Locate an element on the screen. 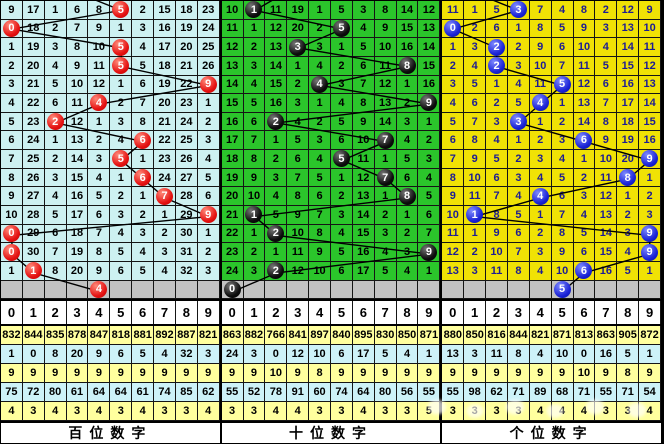 Image resolution: width=664 pixels, height=444 pixels. miss-count-cell: 29 is located at coordinates (186, 215).